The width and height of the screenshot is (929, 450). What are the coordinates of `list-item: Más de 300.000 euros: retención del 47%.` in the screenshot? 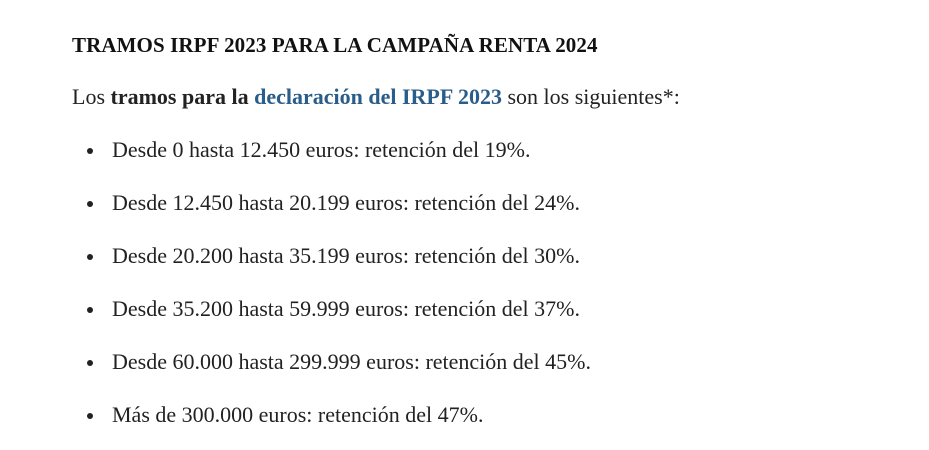 It's located at (337, 423).